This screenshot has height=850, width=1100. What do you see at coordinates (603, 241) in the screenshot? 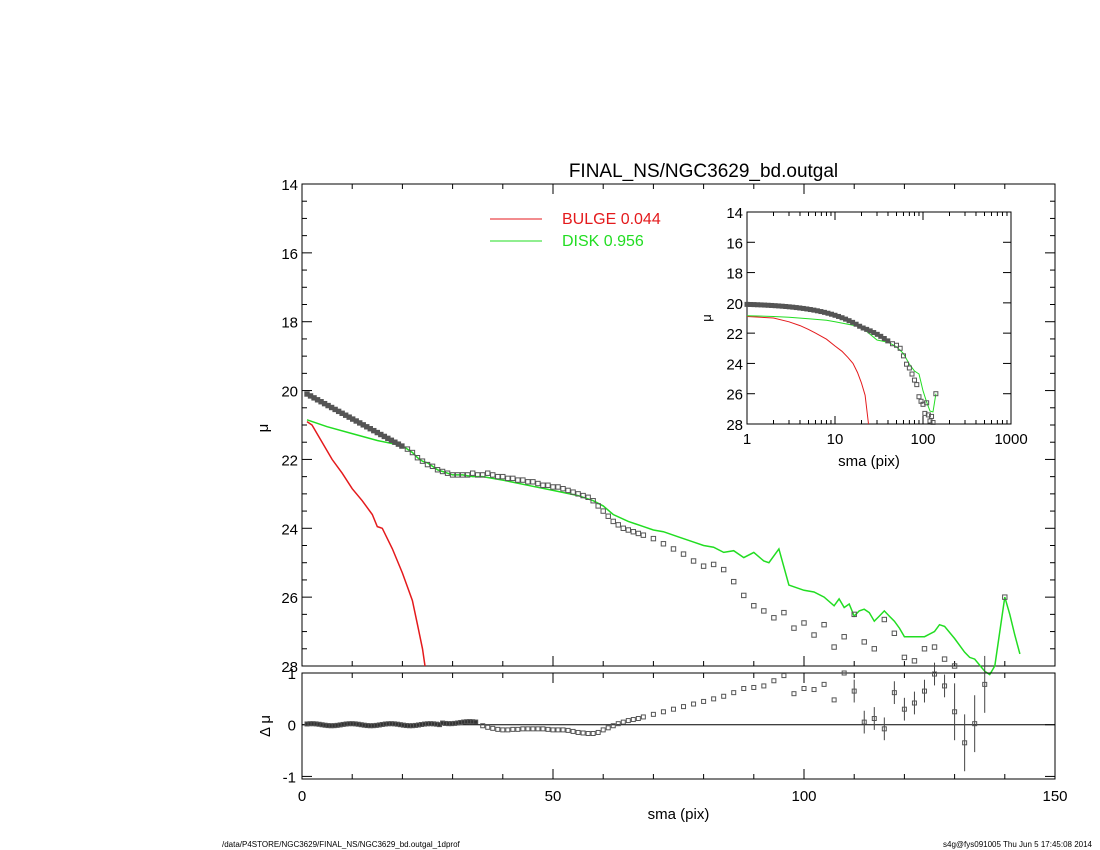
I see `legend-label-disk: DISK 0.956` at bounding box center [603, 241].